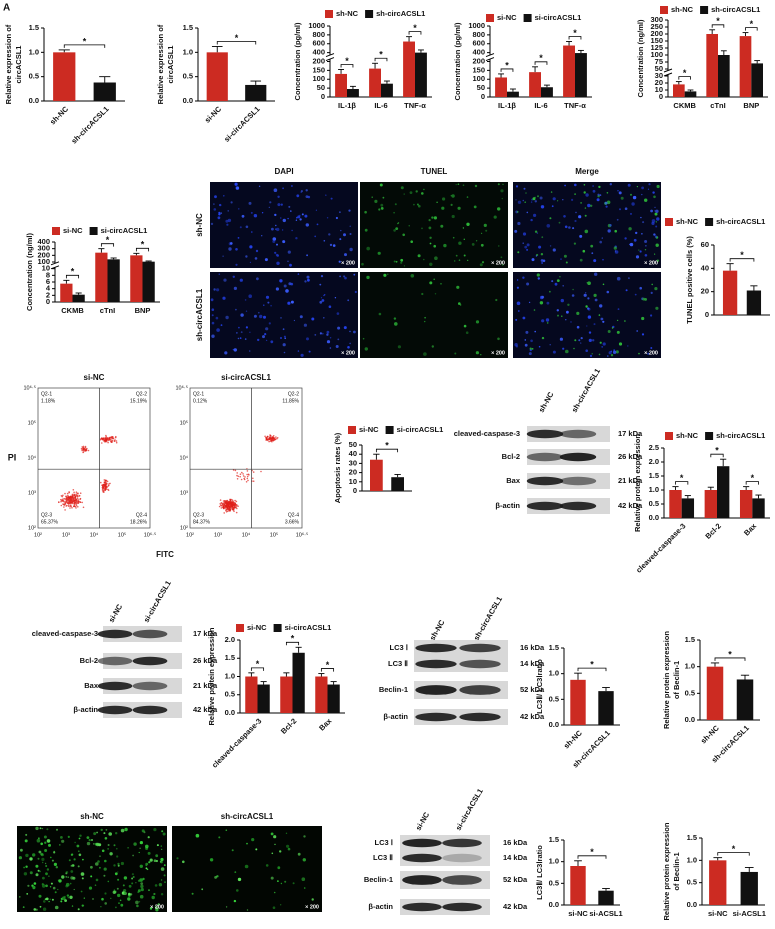  Describe the element at coordinates (143, 245) in the screenshot. I see `significance-star: *` at that location.